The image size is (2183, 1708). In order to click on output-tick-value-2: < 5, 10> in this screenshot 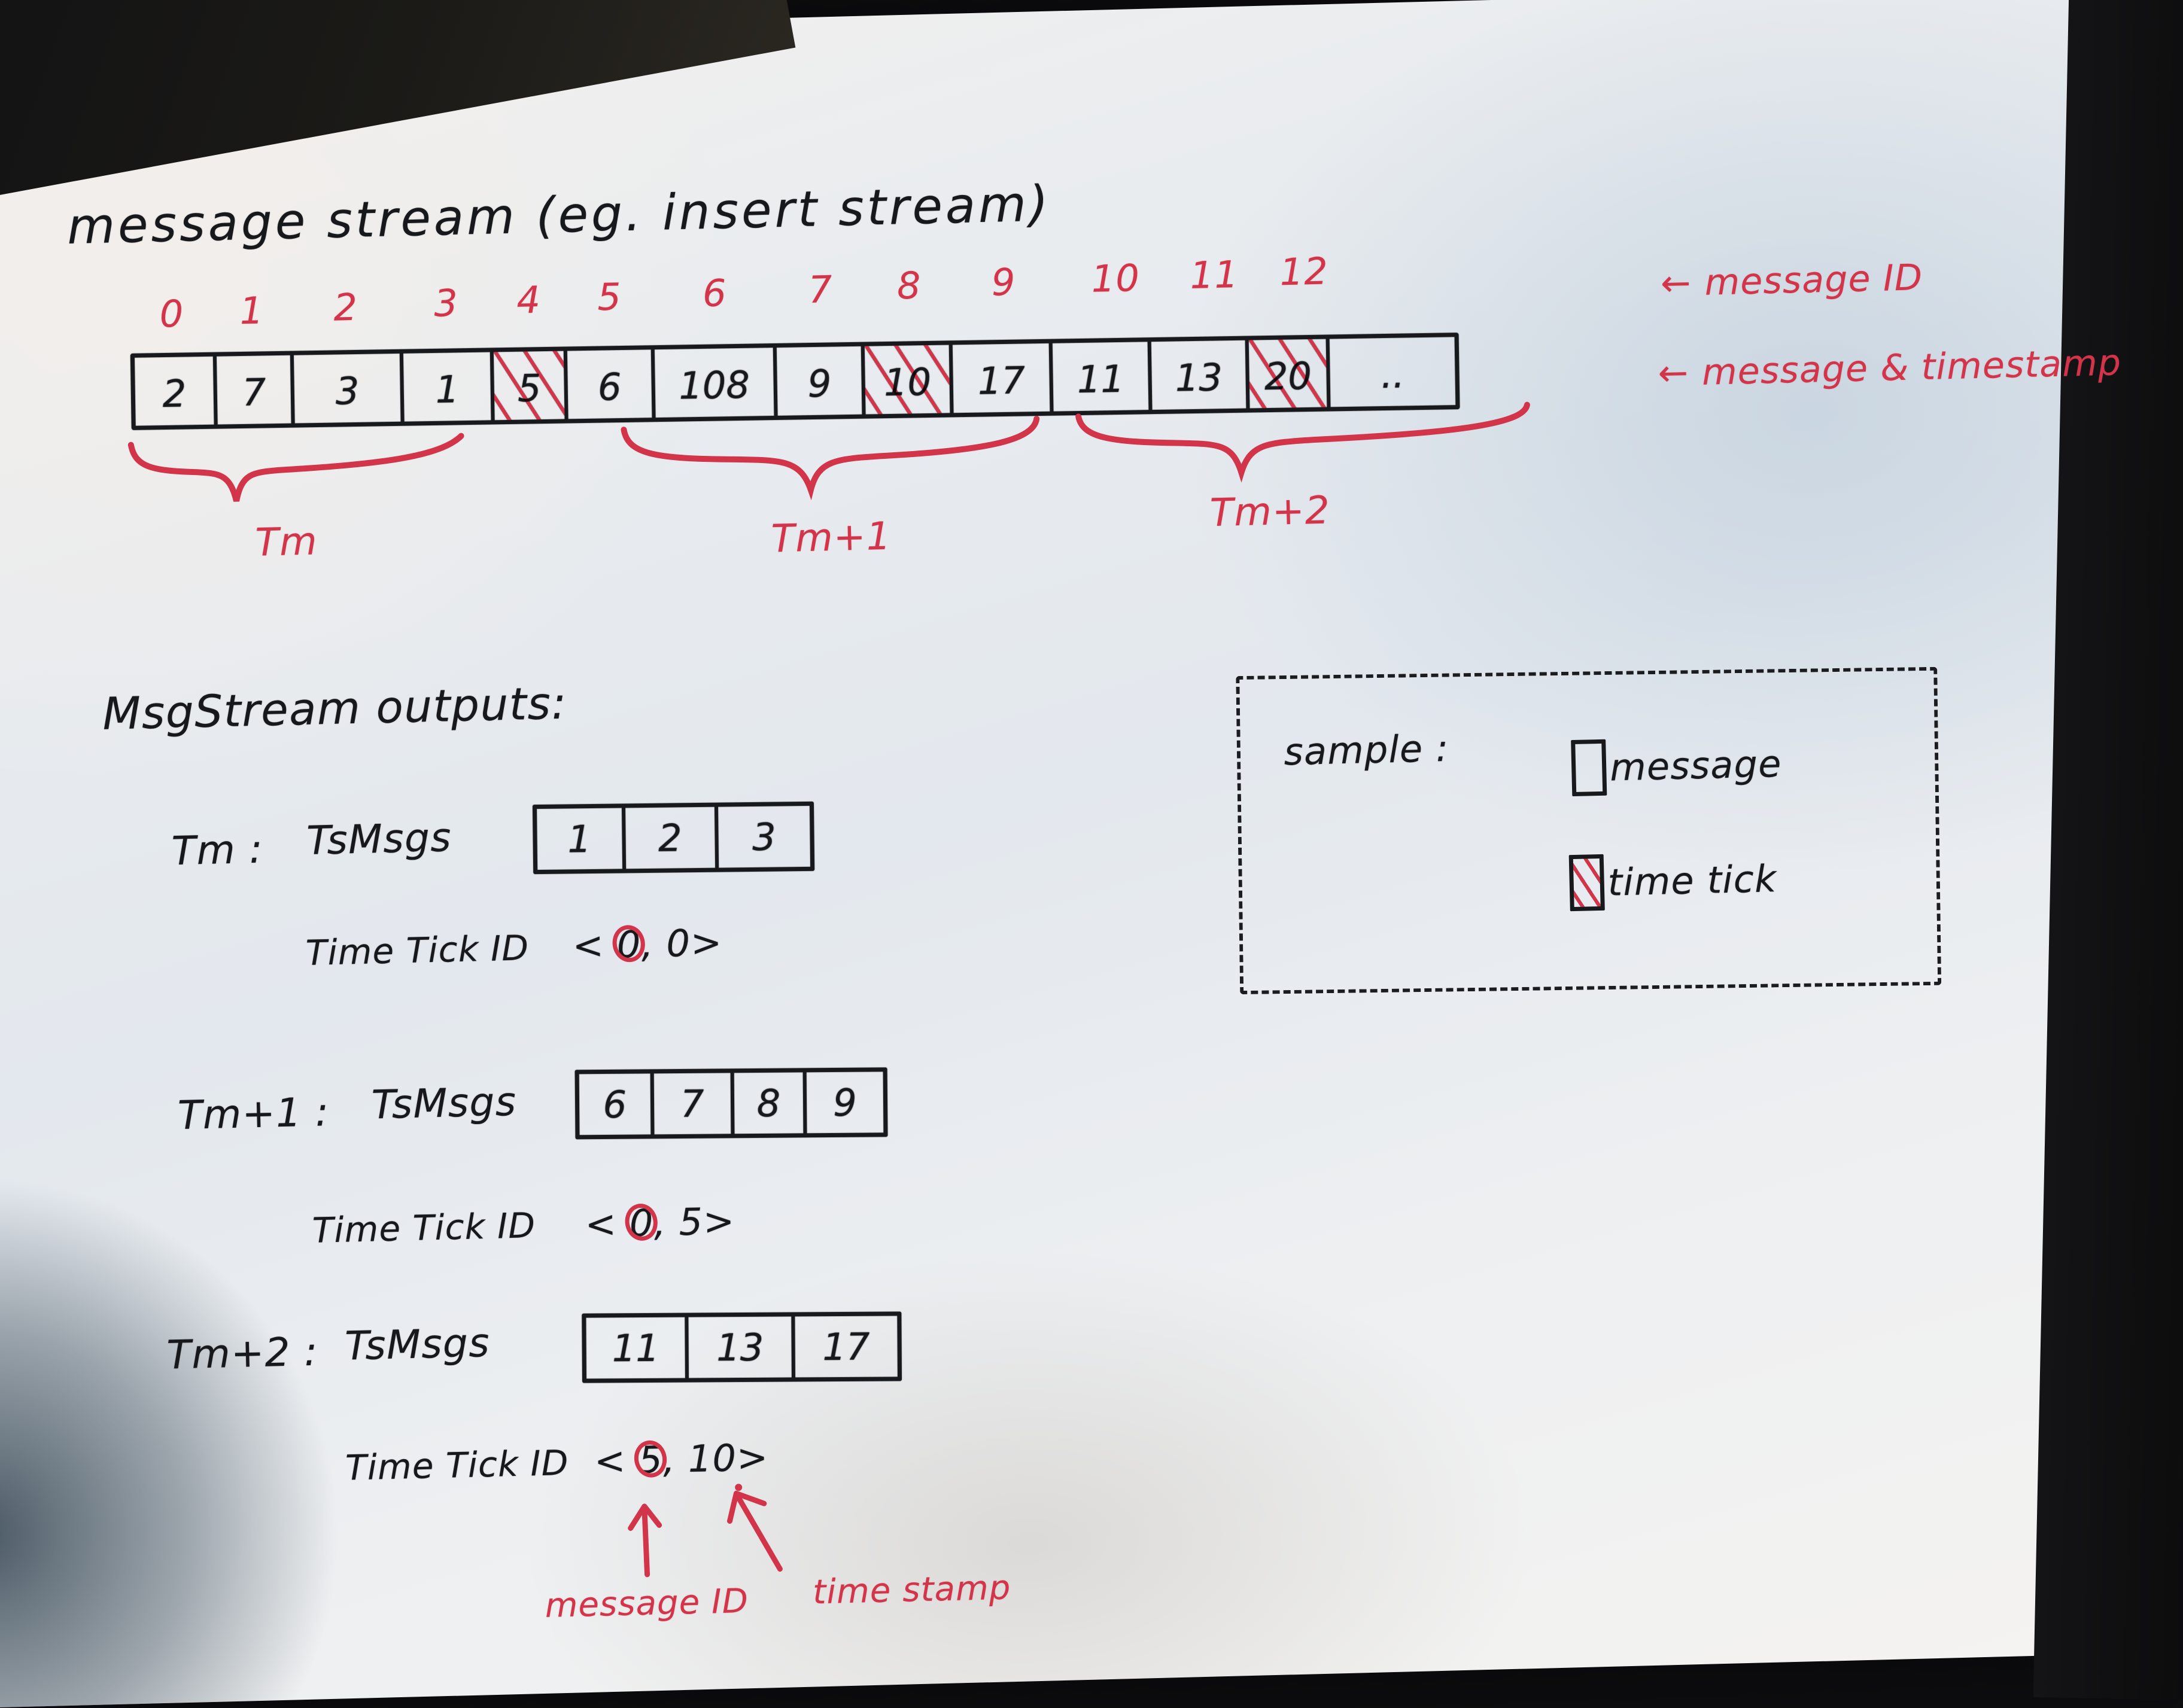, I will do `click(681, 1459)`.